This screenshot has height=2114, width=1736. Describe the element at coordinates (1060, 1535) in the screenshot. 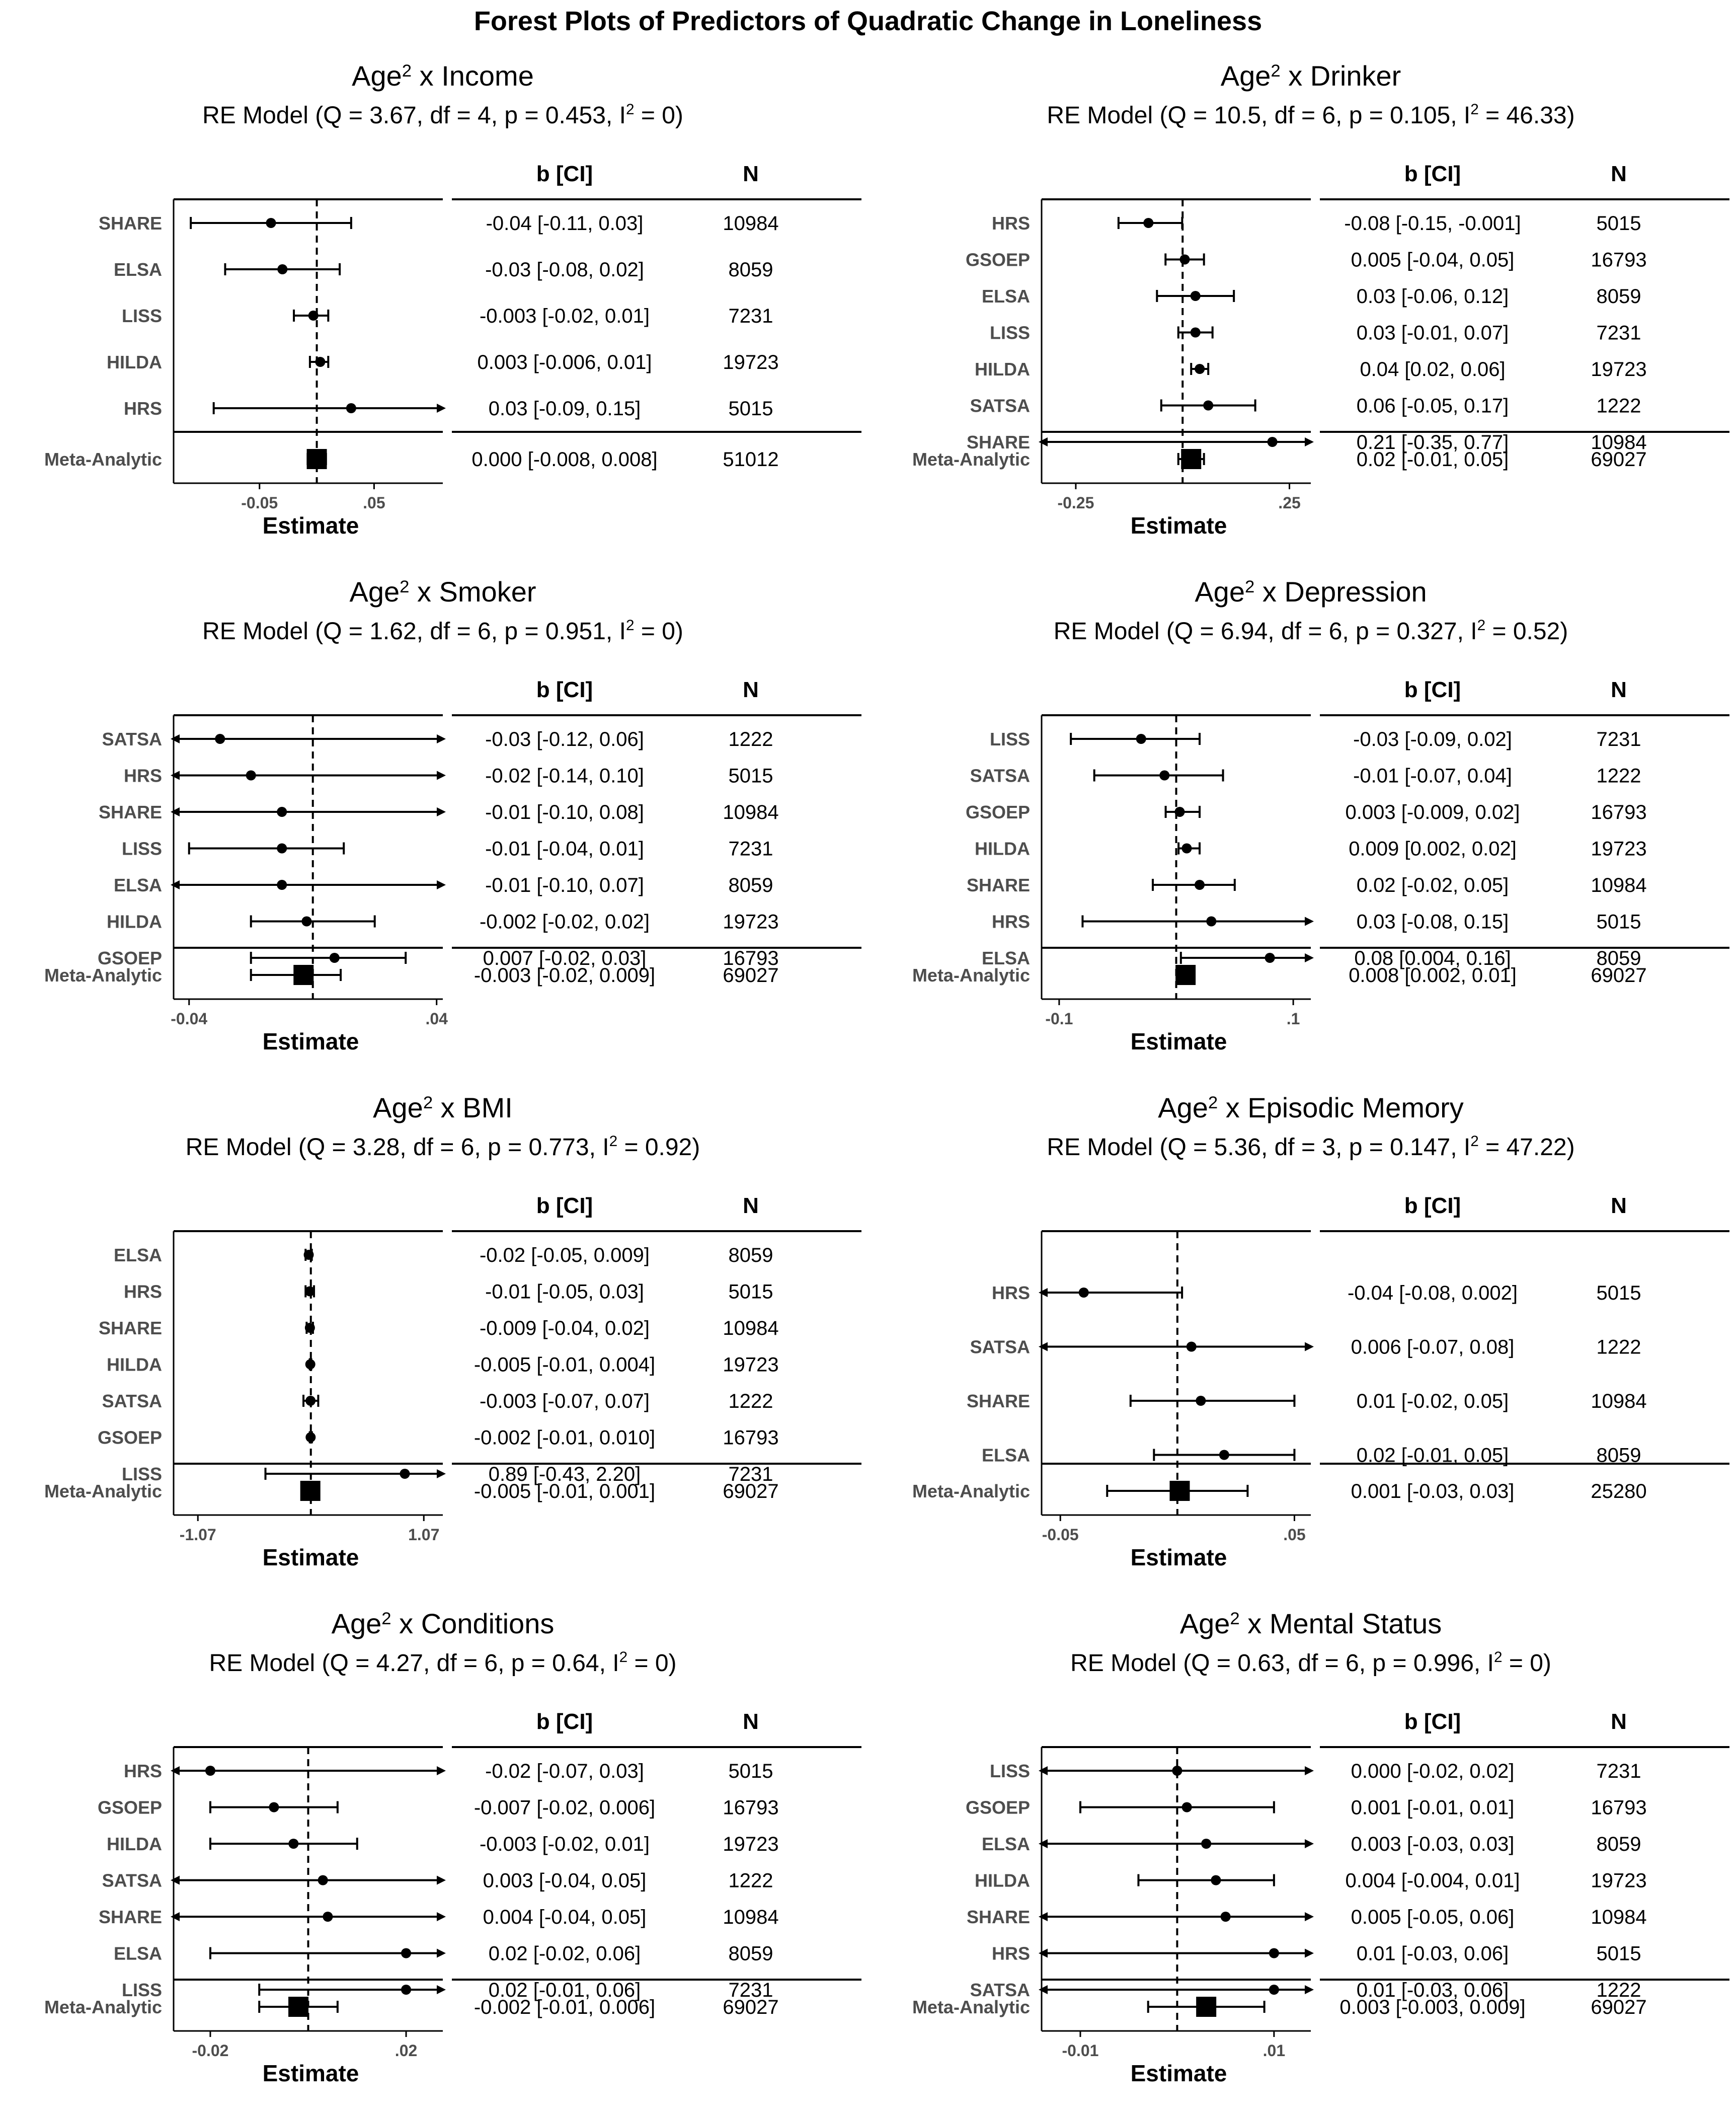

I see `x-tick-label: -0.05` at that location.